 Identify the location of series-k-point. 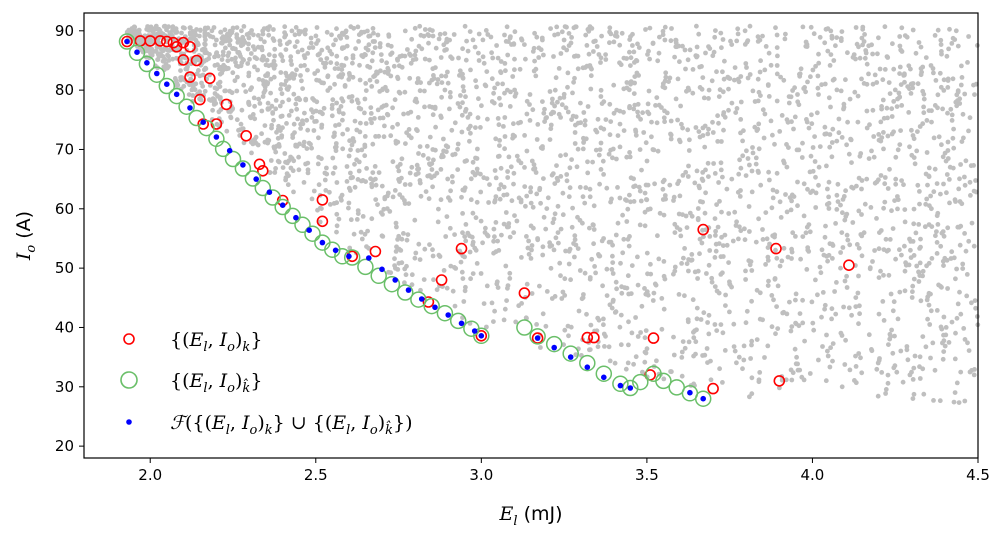
(226, 104).